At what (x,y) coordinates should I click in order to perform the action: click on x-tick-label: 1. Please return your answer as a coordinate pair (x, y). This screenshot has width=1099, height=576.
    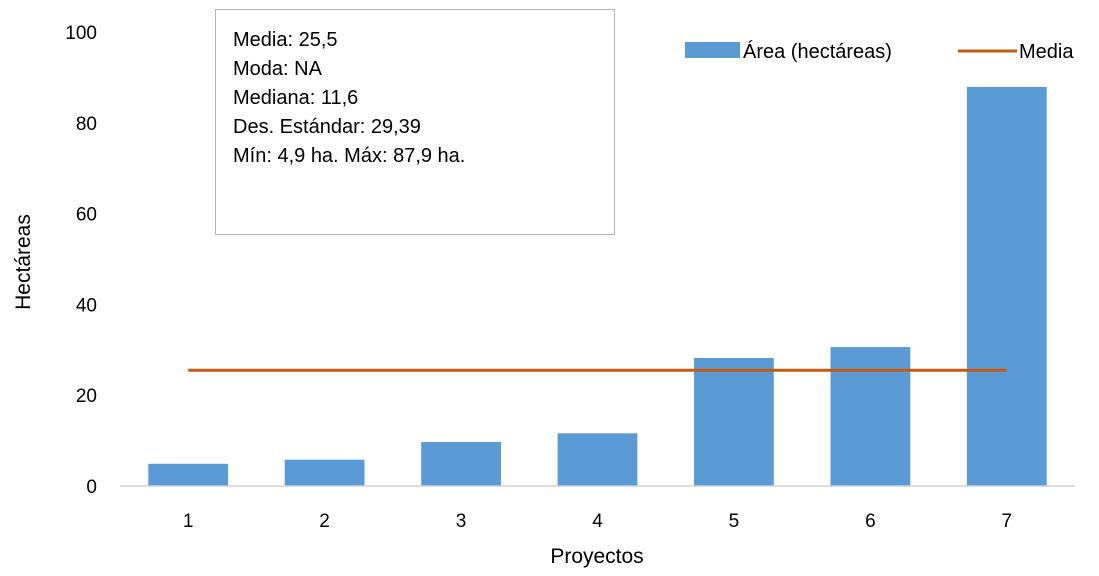
    Looking at the image, I should click on (188, 521).